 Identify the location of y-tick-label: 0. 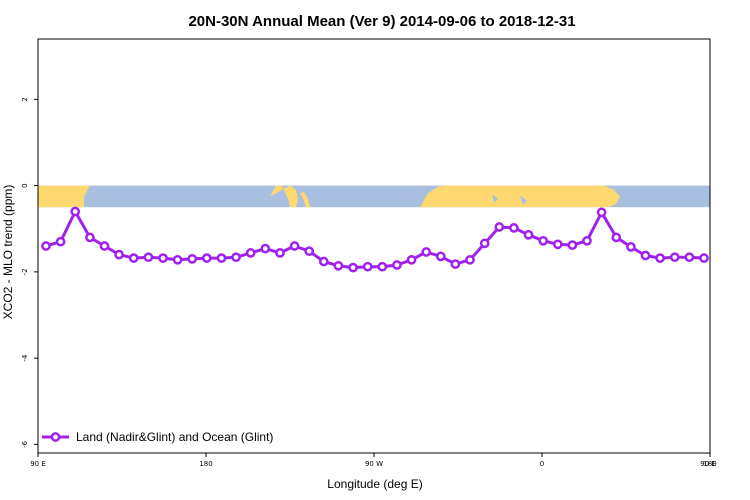
(25, 185).